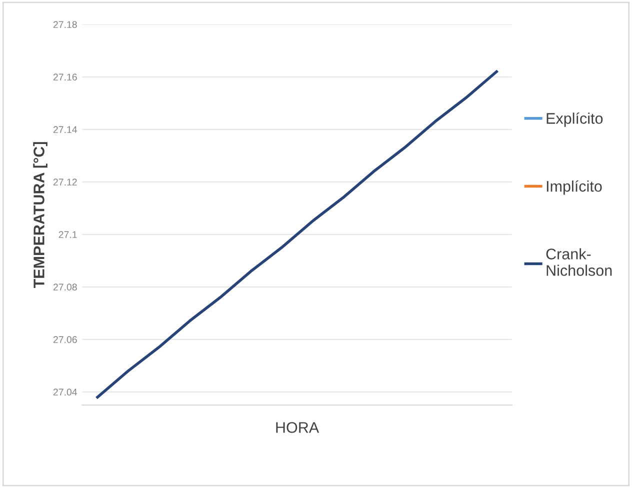 This screenshot has width=632, height=488. What do you see at coordinates (574, 119) in the screenshot?
I see `legend-label: Explícito` at bounding box center [574, 119].